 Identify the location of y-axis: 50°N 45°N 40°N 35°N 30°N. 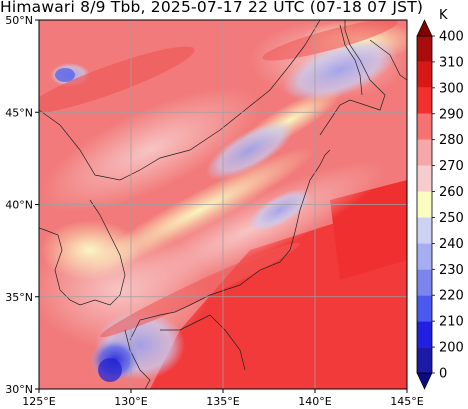
(22, 205).